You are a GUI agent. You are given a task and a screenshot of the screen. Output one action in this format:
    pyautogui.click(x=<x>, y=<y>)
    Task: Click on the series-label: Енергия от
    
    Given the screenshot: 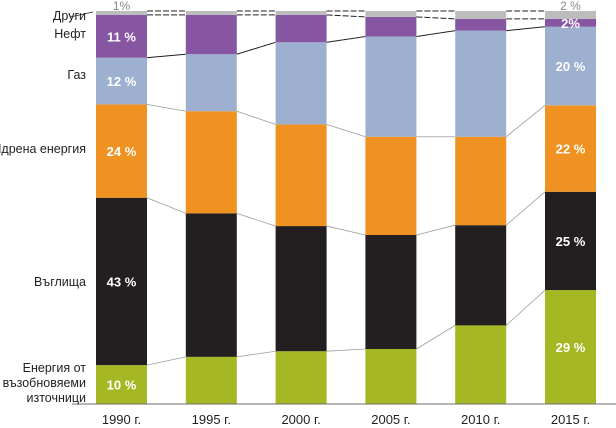 What is the action you would take?
    pyautogui.click(x=55, y=368)
    